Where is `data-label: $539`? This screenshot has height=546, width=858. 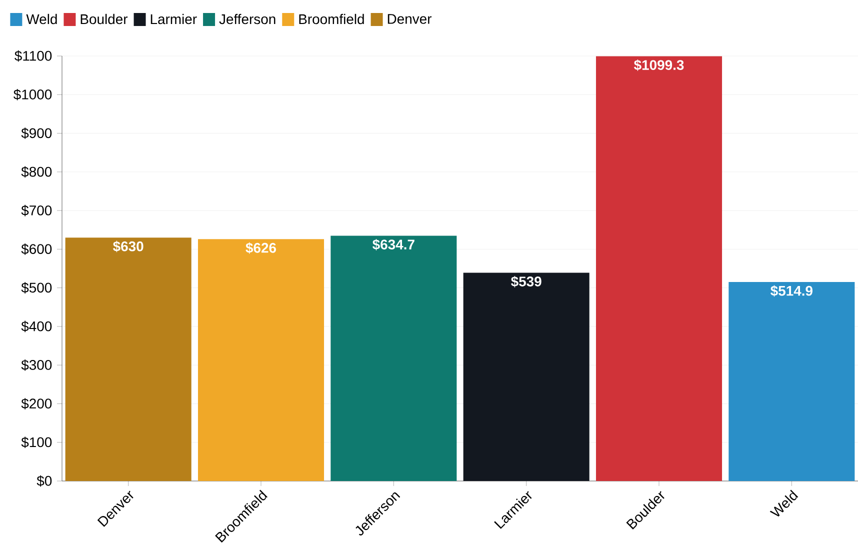 data-label: $539 is located at coordinates (526, 282).